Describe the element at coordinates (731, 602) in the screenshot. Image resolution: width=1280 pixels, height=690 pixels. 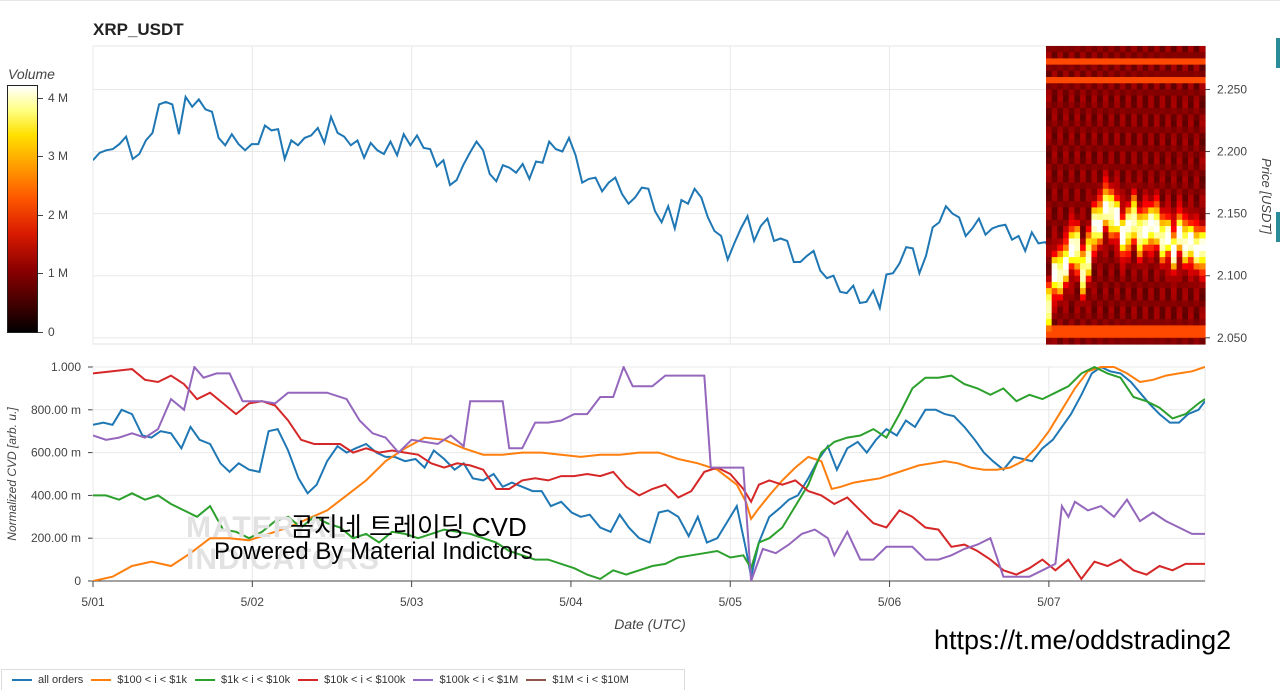
I see `date-tick-label: 5/05` at that location.